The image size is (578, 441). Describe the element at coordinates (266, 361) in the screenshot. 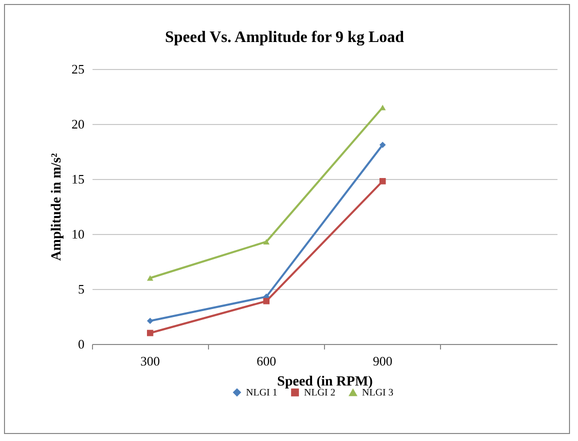

I see `x-tick-label: 600` at that location.